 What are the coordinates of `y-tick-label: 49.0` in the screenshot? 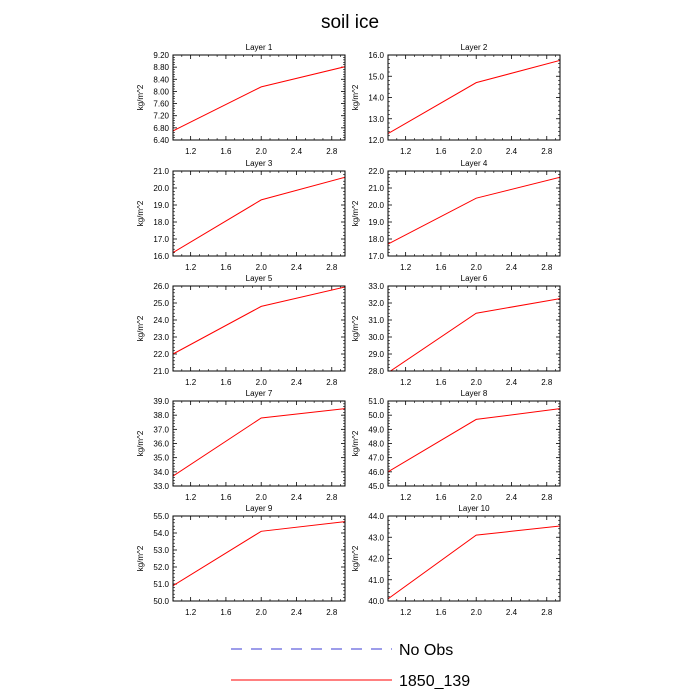 It's located at (376, 429).